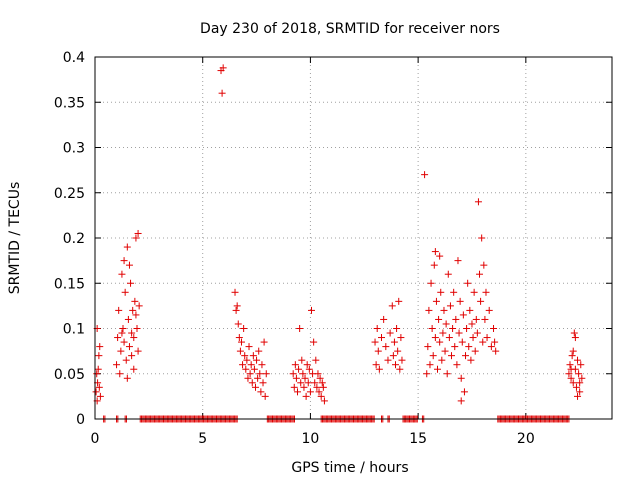 This screenshot has width=640, height=480. I want to click on x-tick-label: 10, so click(311, 439).